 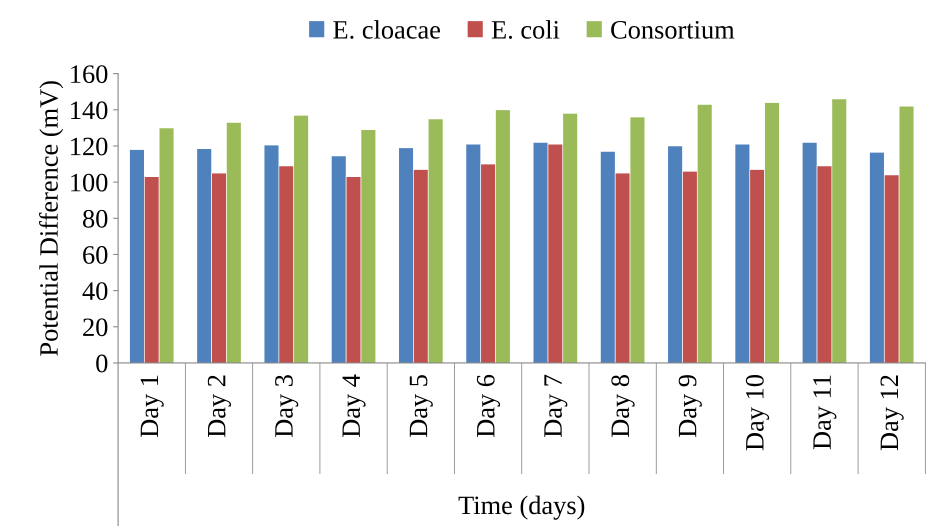 I want to click on y-tick-label: 140, so click(x=89, y=110).